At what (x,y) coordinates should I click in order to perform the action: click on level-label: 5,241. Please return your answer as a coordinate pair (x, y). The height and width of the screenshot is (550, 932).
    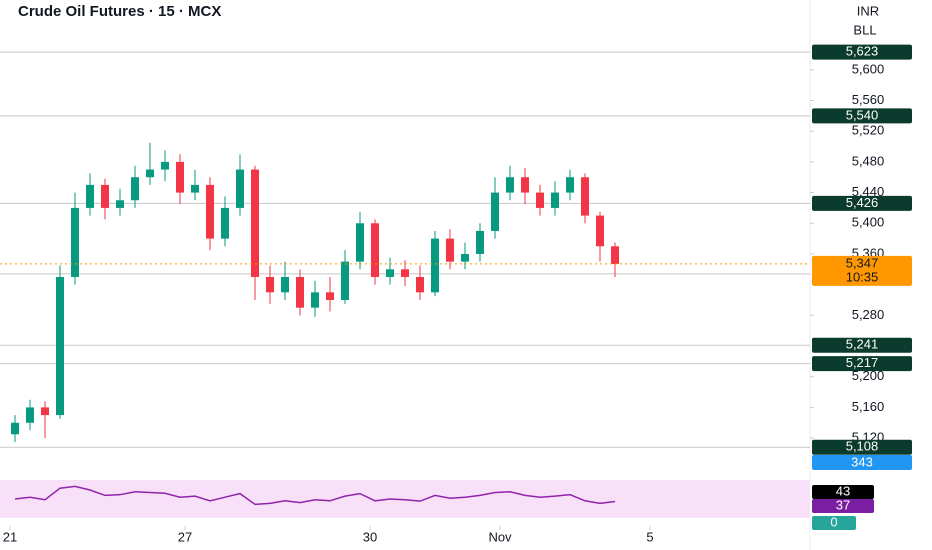
    Looking at the image, I should click on (862, 344).